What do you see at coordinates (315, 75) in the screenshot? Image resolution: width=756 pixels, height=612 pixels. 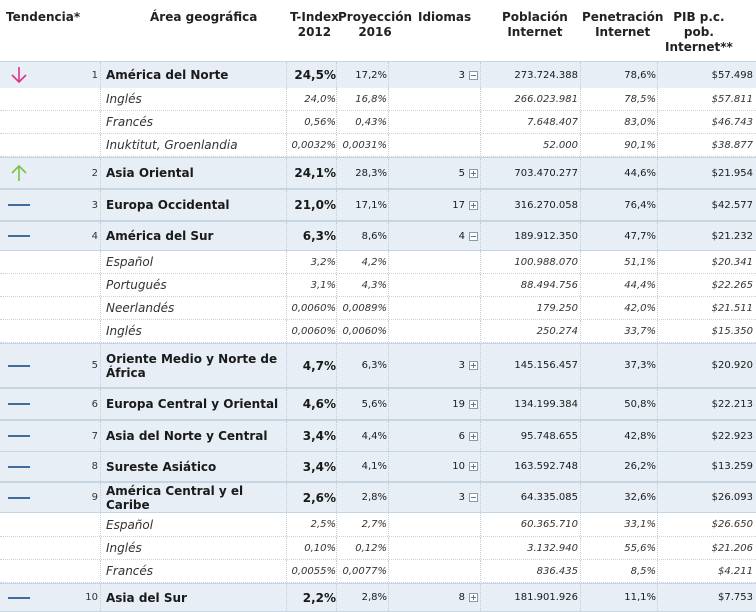 I see `tindex-value: 24,5%` at bounding box center [315, 75].